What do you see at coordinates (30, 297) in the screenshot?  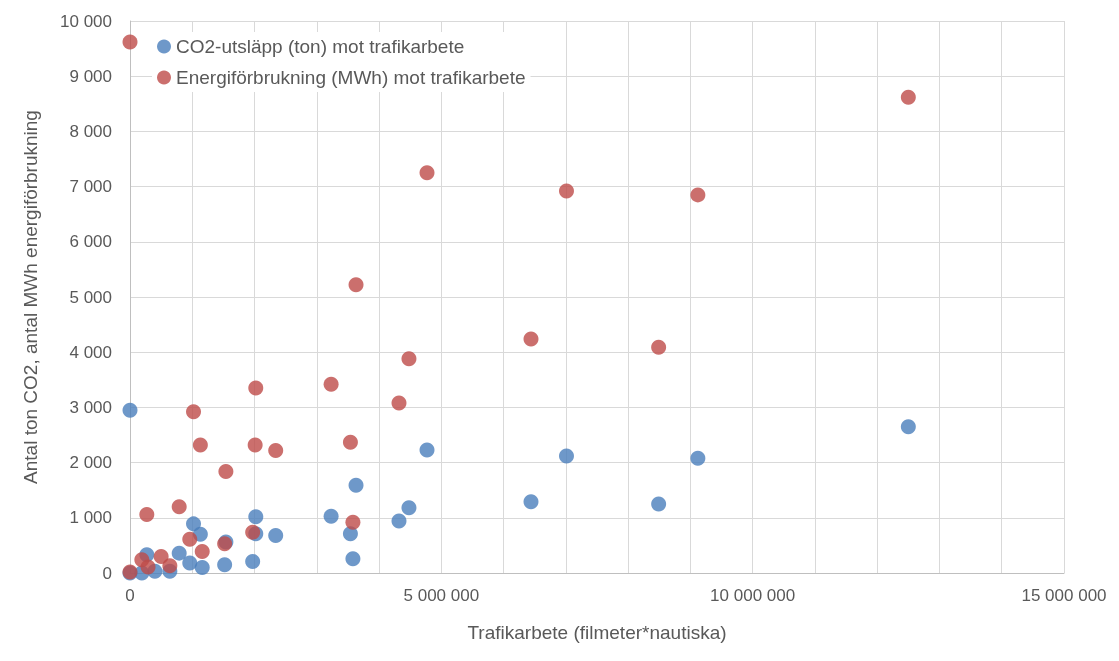 I see `y-axis-title: Antal ton CO2, antal MWh energiförbrukning` at bounding box center [30, 297].